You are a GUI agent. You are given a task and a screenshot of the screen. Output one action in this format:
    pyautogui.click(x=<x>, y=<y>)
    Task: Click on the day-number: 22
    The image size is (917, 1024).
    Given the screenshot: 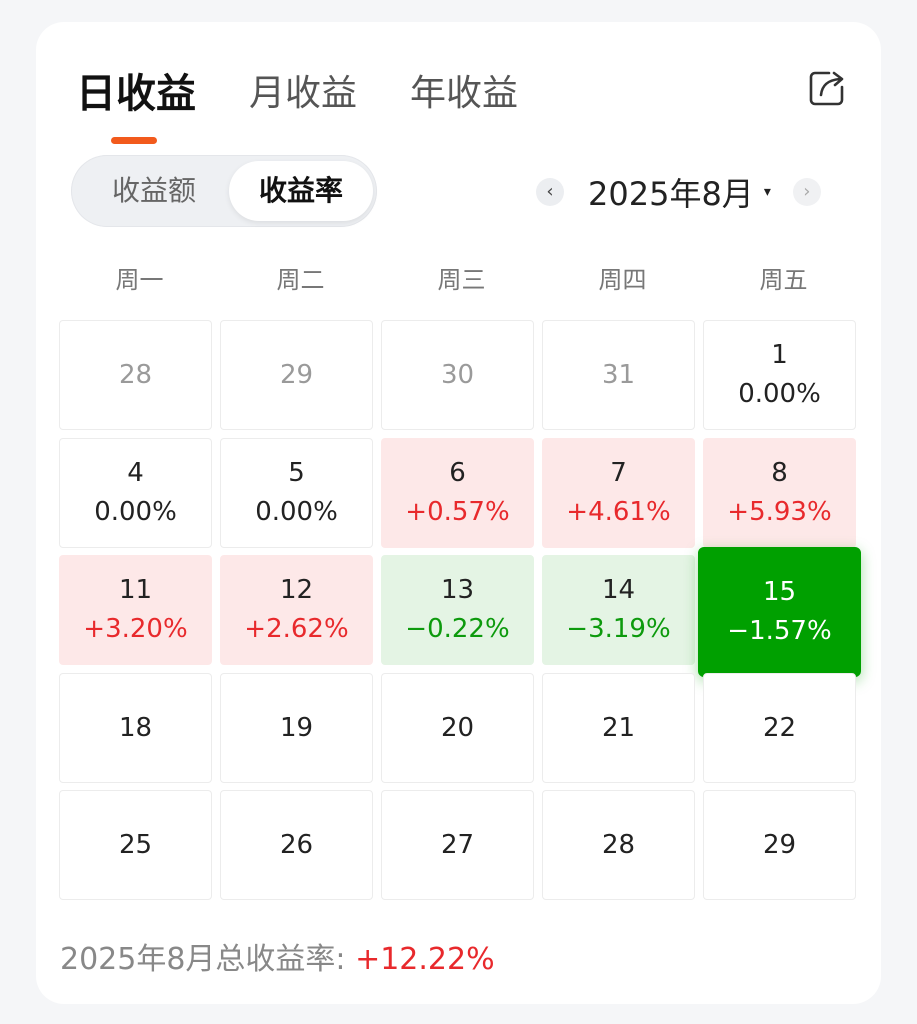 What is the action you would take?
    pyautogui.click(x=779, y=727)
    